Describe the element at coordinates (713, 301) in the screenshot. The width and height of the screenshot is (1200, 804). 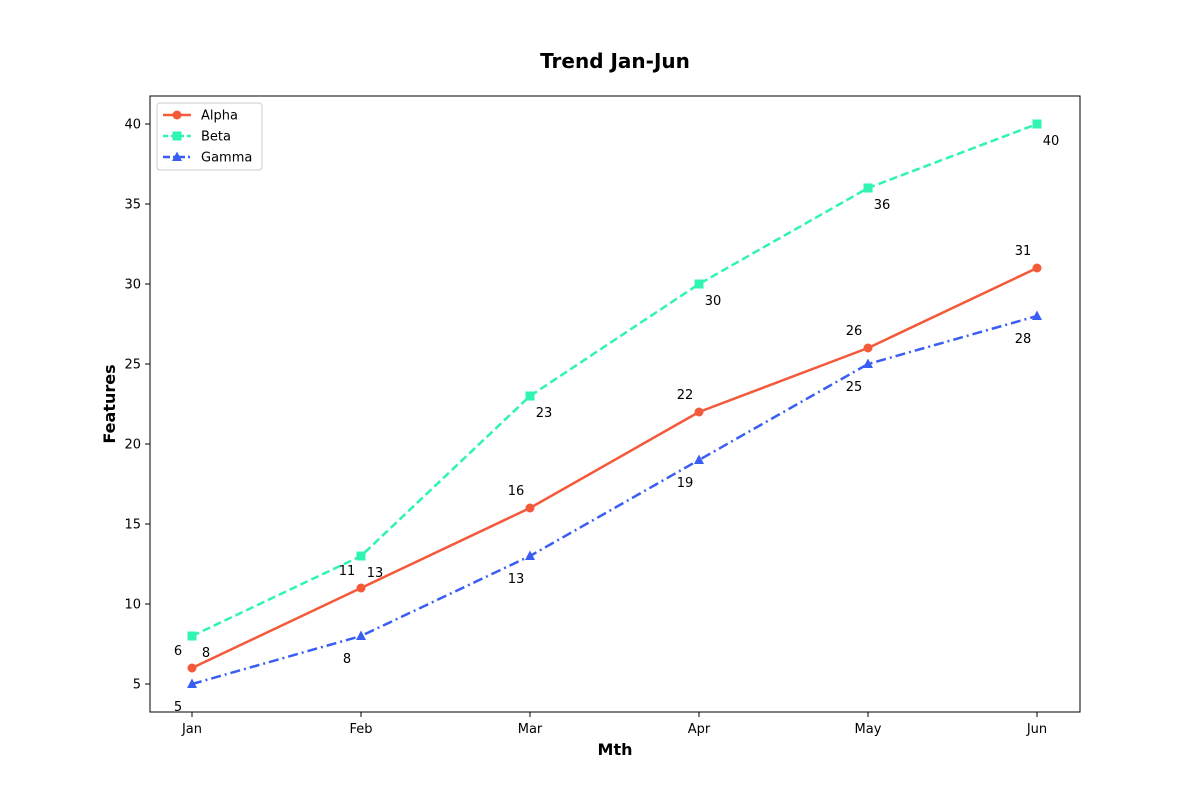
I see `data-label-beta-apr: 30` at that location.